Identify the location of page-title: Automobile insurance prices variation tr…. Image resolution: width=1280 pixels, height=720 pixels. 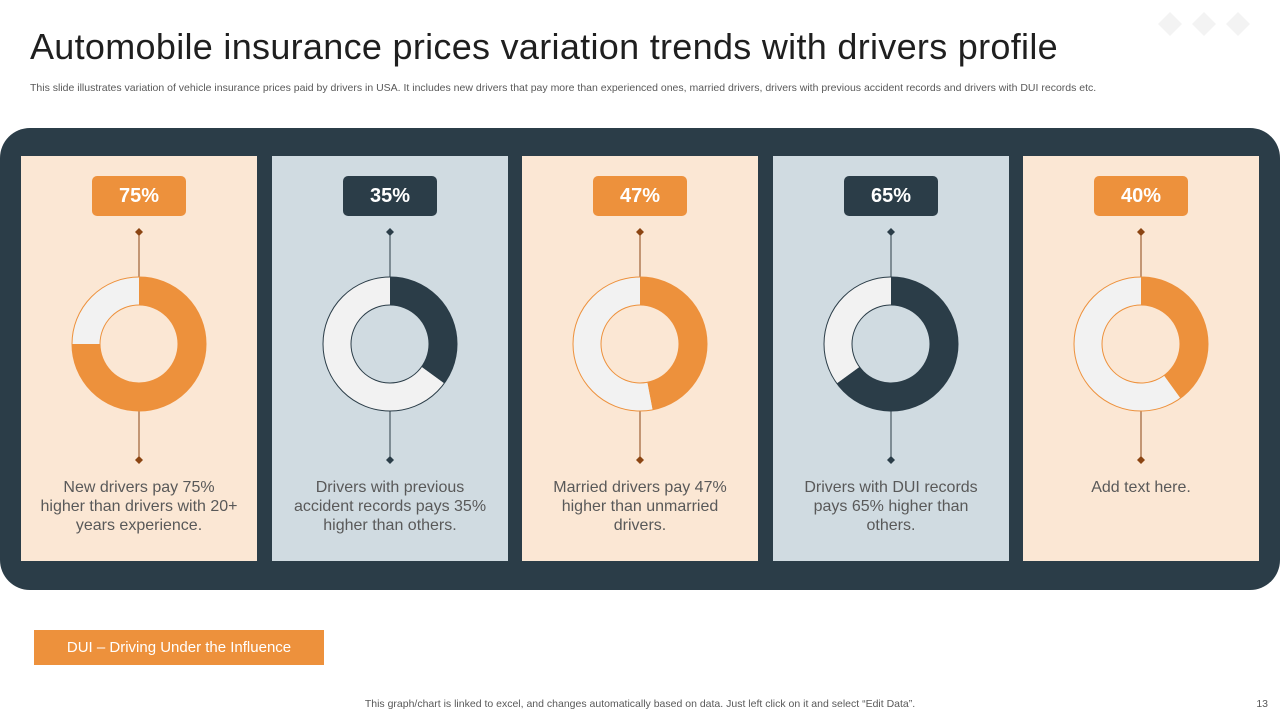
(544, 46).